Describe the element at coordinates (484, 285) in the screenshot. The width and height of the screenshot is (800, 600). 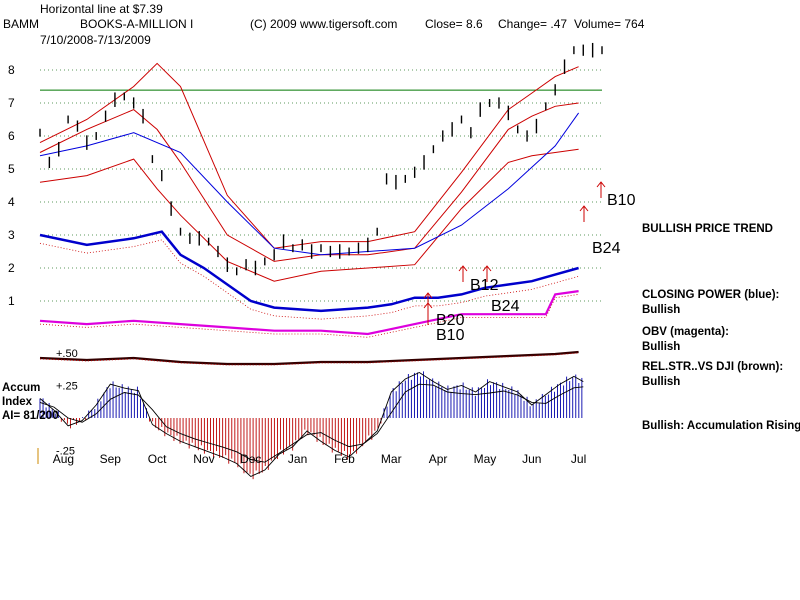
I see `signal-label-B12: B12` at that location.